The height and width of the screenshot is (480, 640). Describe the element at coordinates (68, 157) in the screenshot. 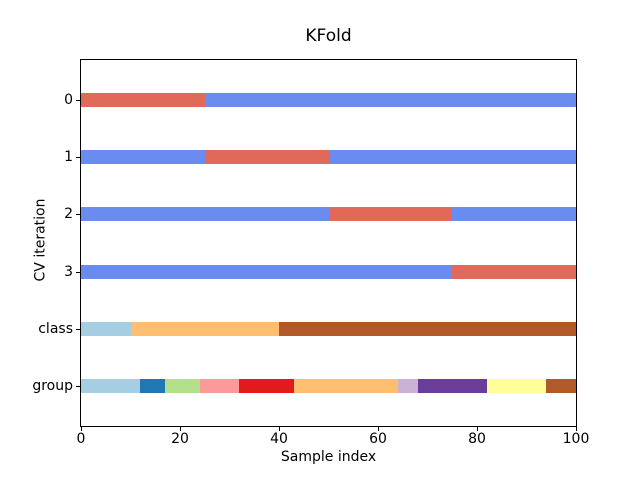

I see `y-tick-label-1: 1` at that location.